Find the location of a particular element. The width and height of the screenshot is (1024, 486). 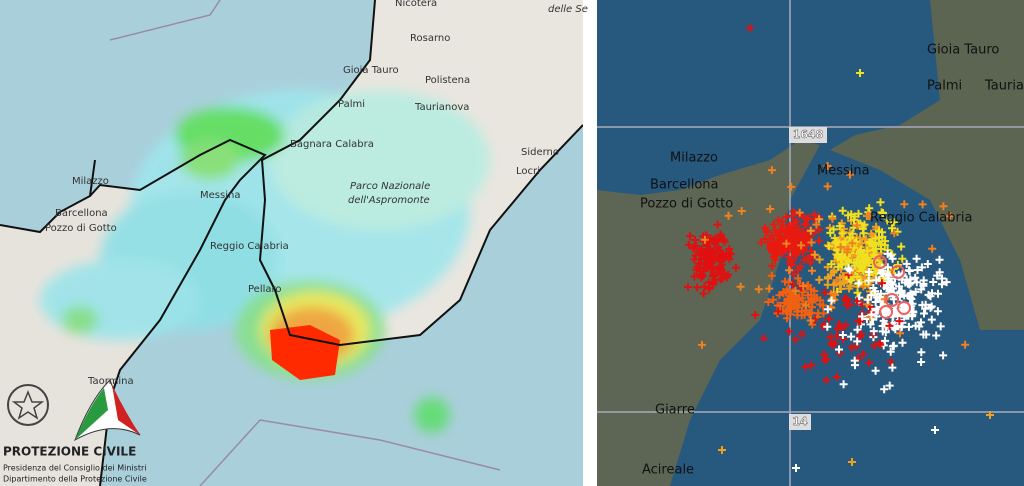

park-label: Parco Nazionale is located at coordinates (390, 186).